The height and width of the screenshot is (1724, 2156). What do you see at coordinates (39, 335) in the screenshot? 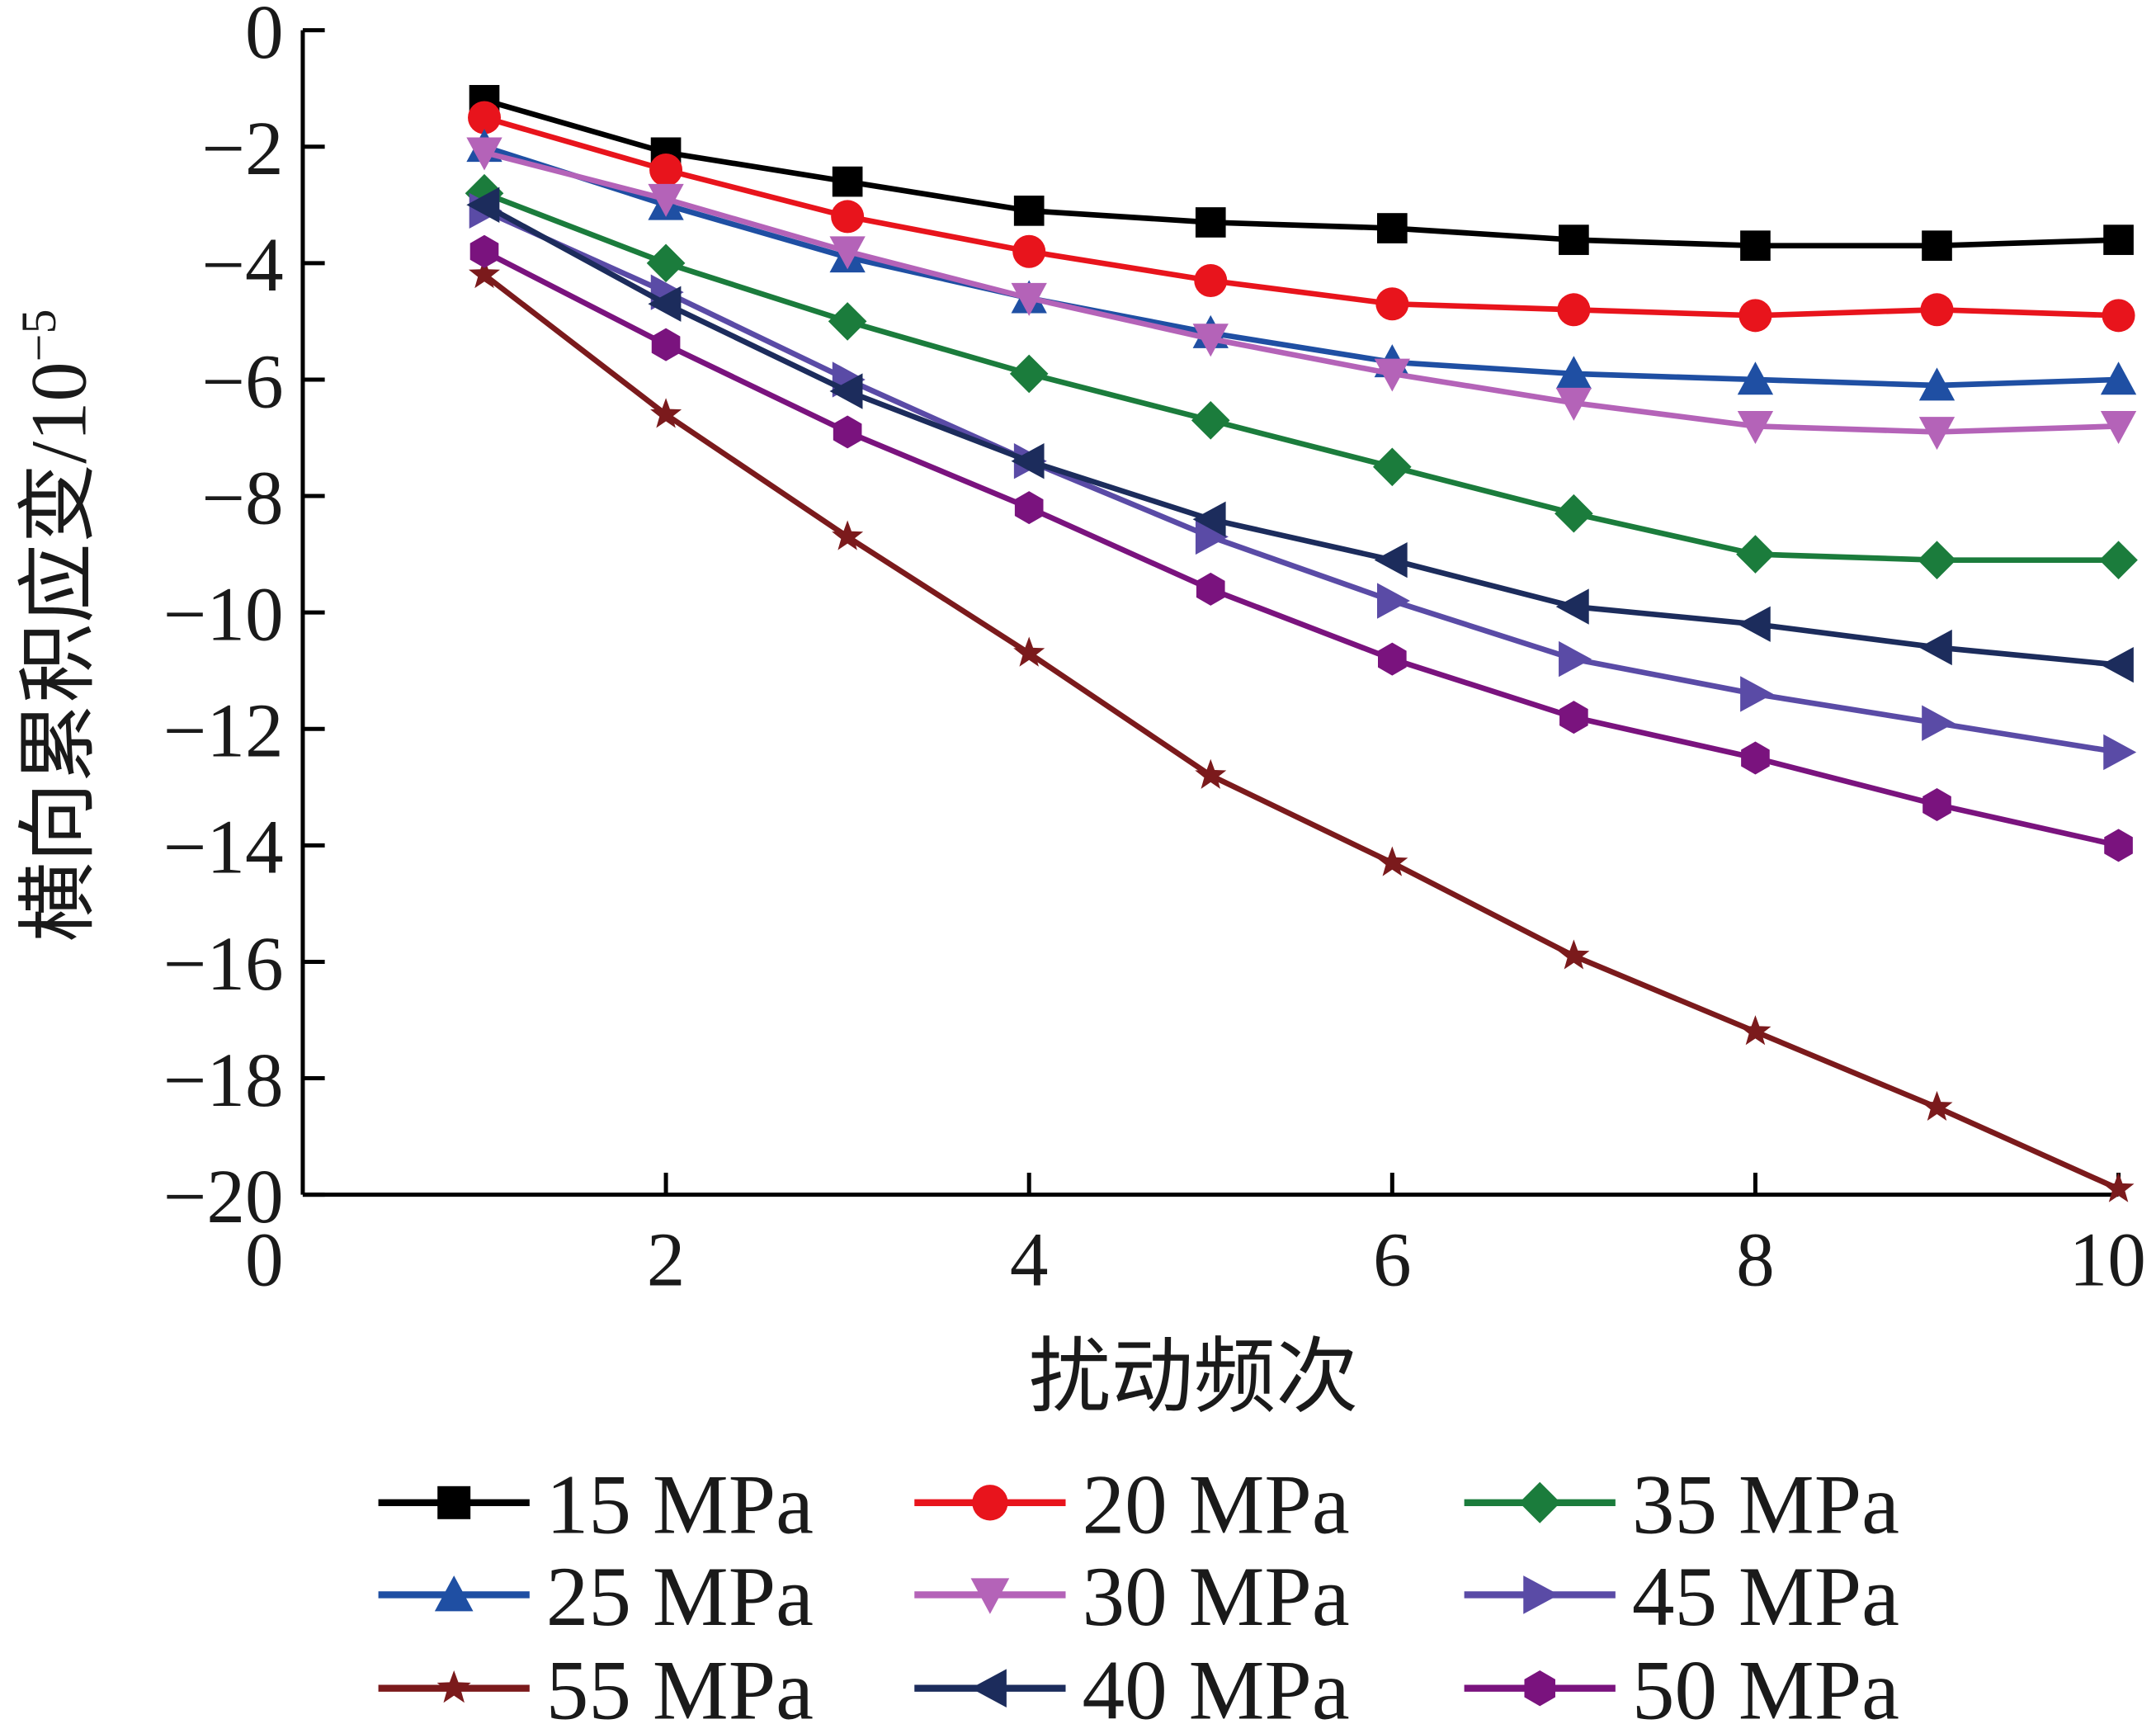
I see `y-axis-label-exponent: −5` at bounding box center [39, 335].